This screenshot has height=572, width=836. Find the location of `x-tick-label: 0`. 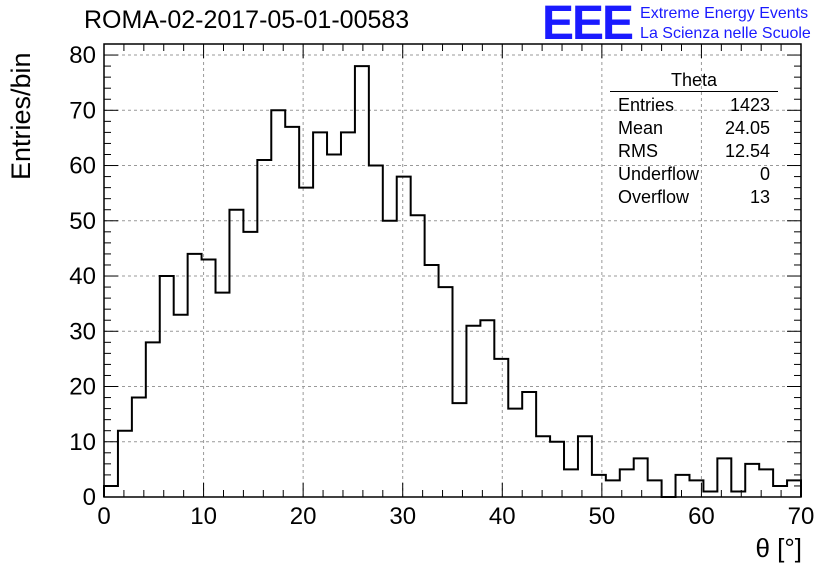

x-tick-label: 0 is located at coordinates (103, 516).